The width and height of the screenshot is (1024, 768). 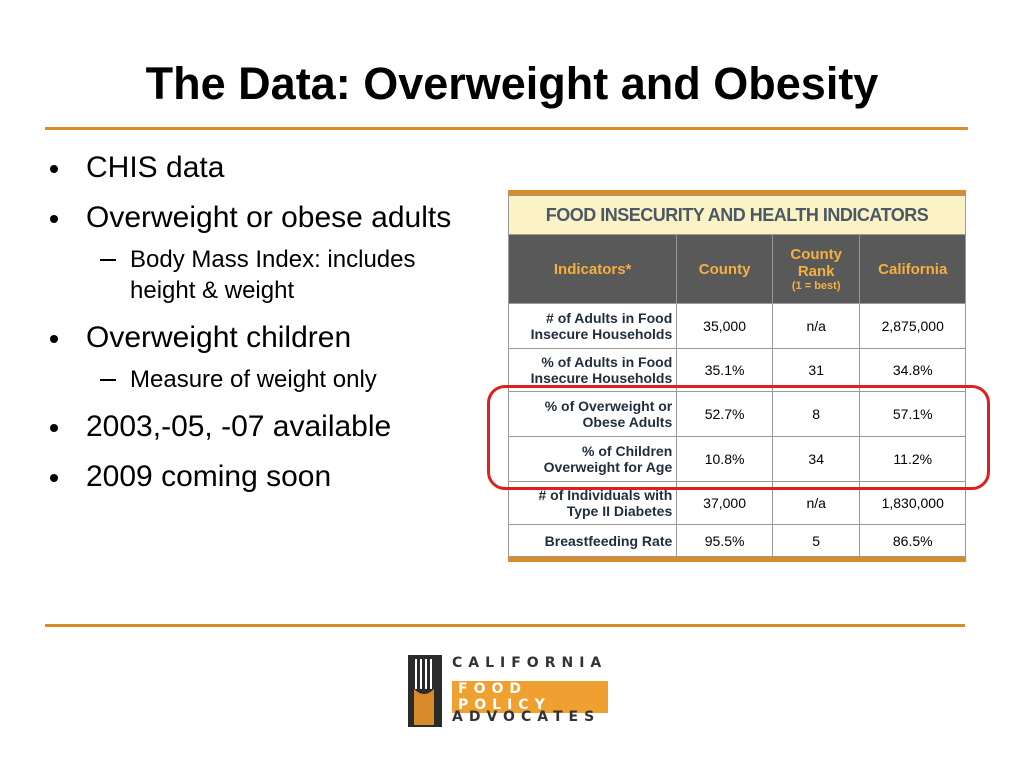 What do you see at coordinates (505, 625) in the screenshot?
I see `footer-rule` at bounding box center [505, 625].